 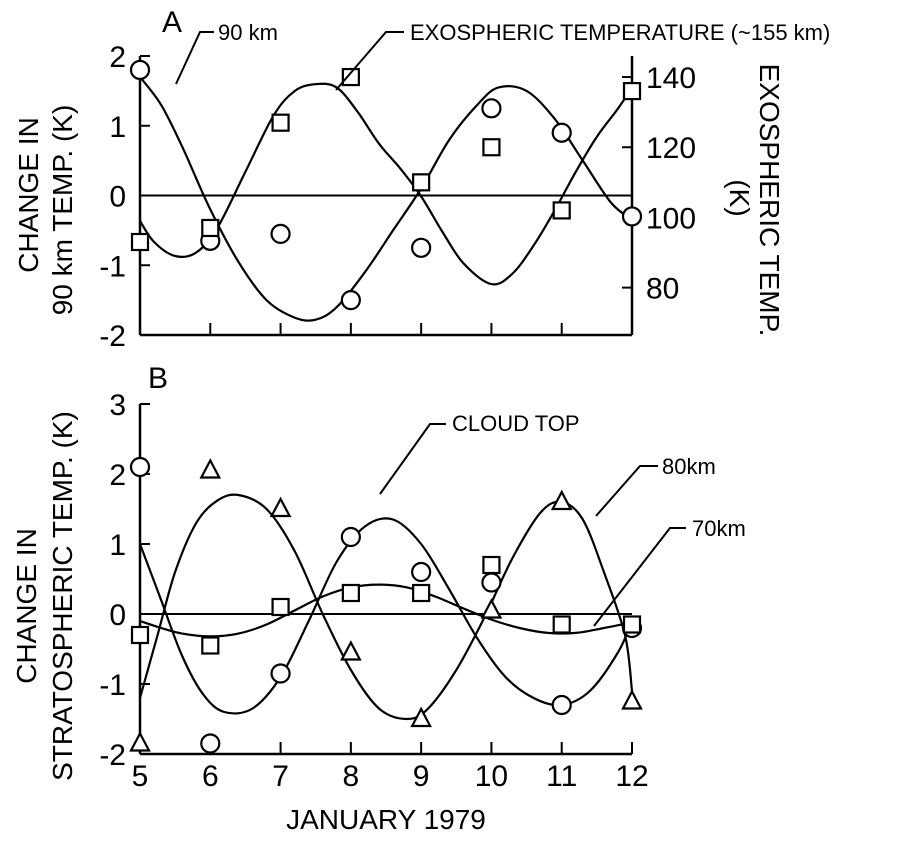 I want to click on panel-a-fit-curve-exospheric, so click(x=386, y=184).